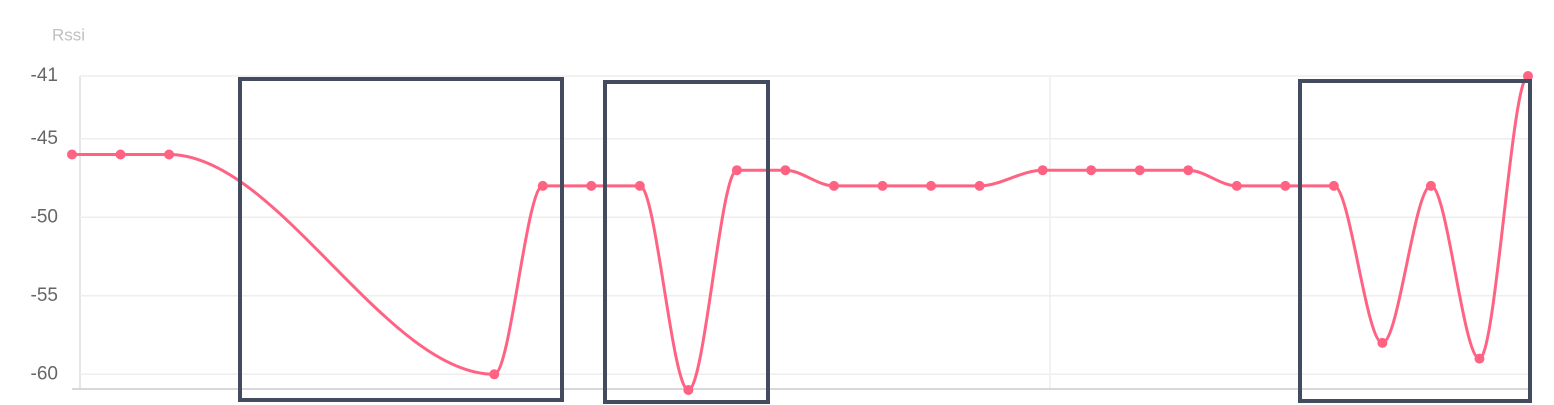 This screenshot has width=1554, height=405. I want to click on y-tick-label: -41, so click(44, 75).